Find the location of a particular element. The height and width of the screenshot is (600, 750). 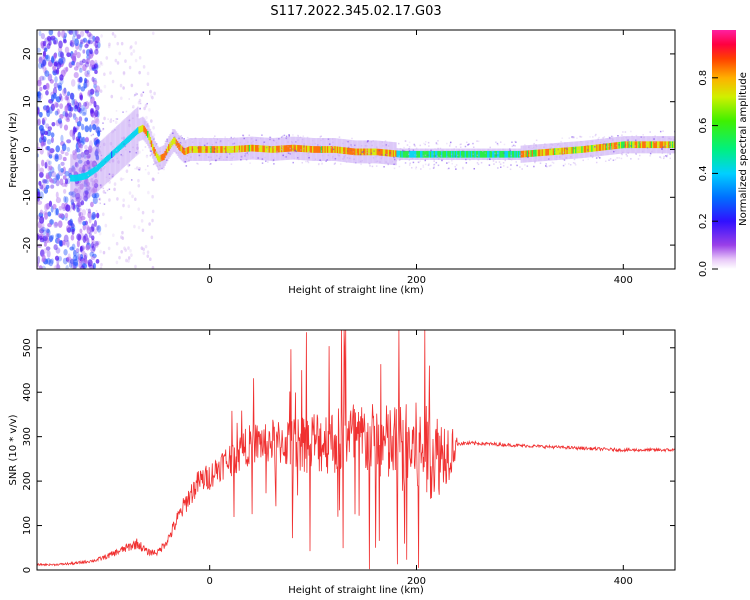

spectrogram-ylabel: Frequency (Hz) is located at coordinates (13, 150).